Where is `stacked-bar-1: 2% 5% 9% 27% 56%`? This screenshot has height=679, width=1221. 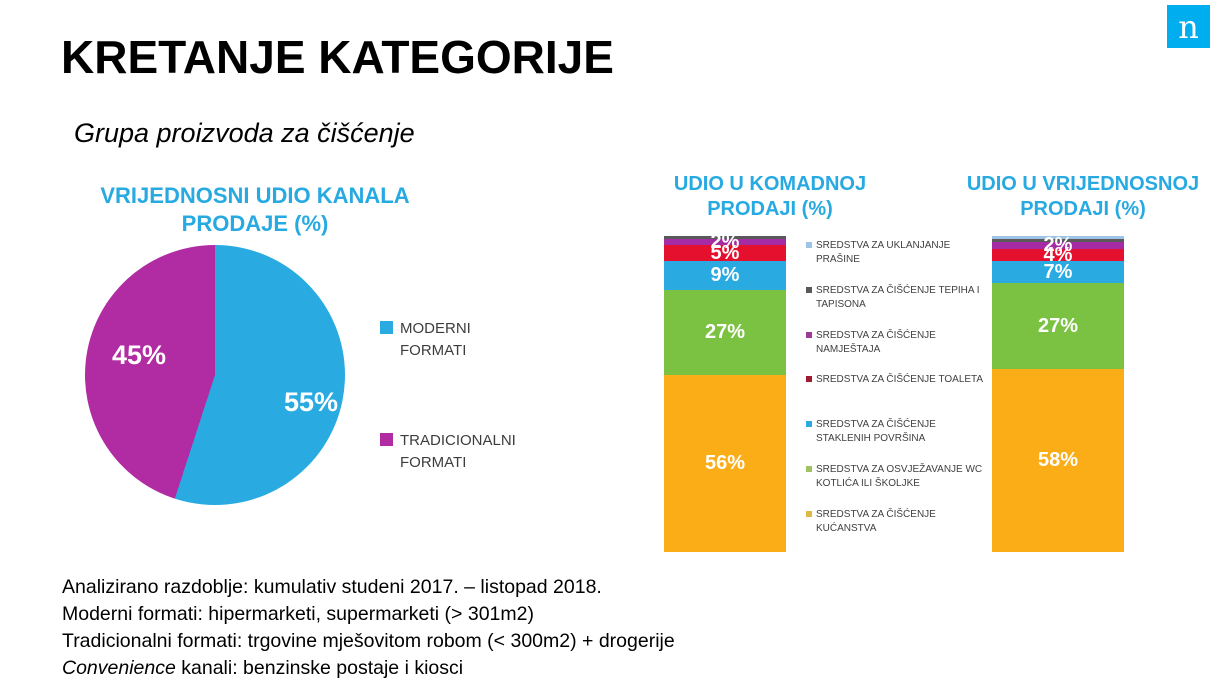 stacked-bar-1: 2% 5% 9% 27% 56% is located at coordinates (725, 392).